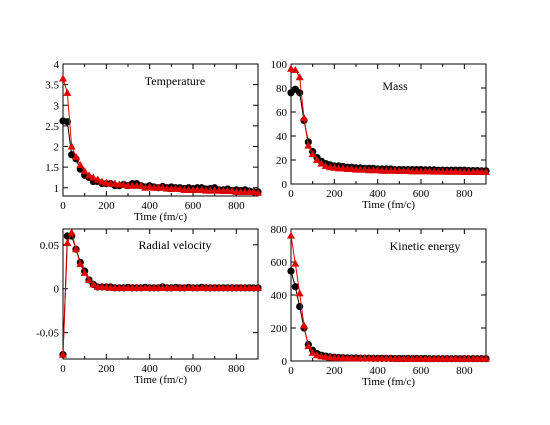  I want to click on y-tick-label: 80, so click(282, 89).